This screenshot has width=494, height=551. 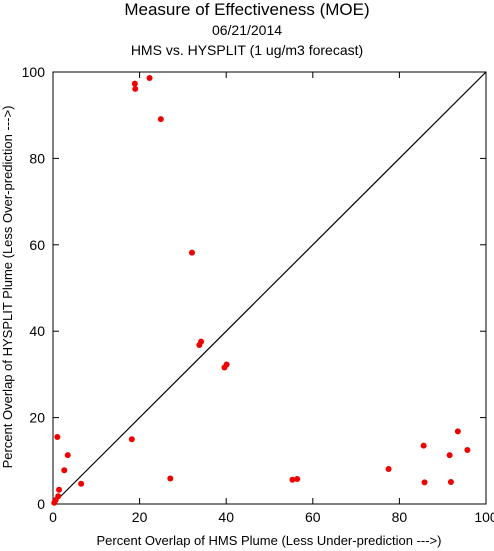 What do you see at coordinates (37, 331) in the screenshot?
I see `y-tick-label: 40` at bounding box center [37, 331].